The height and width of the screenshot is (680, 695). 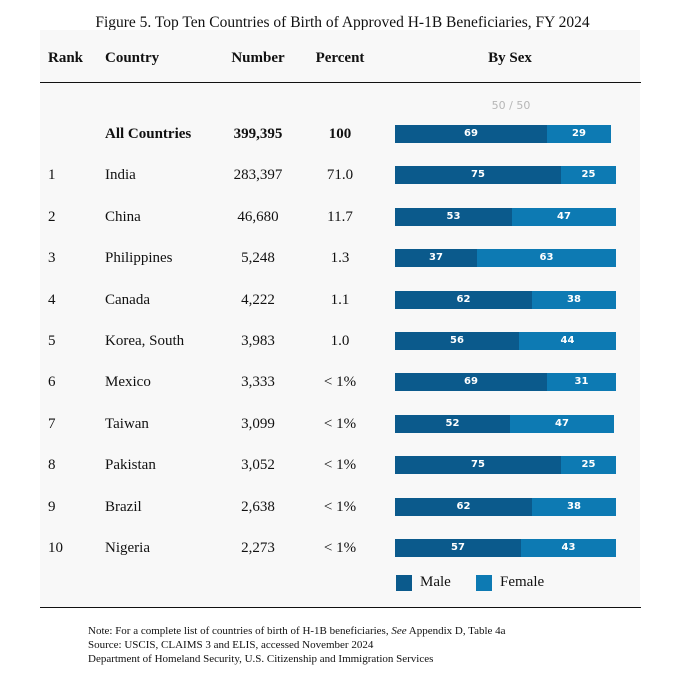 I want to click on country-cell: Pakistan, so click(x=130, y=465).